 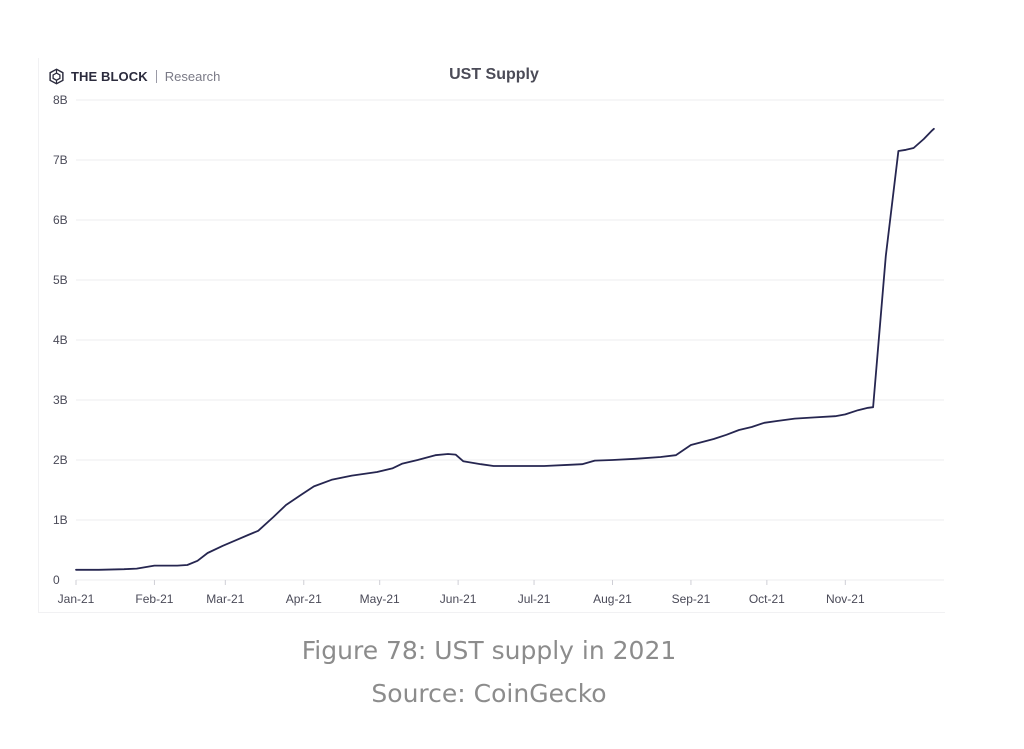 I want to click on brand-divider, so click(x=156, y=76).